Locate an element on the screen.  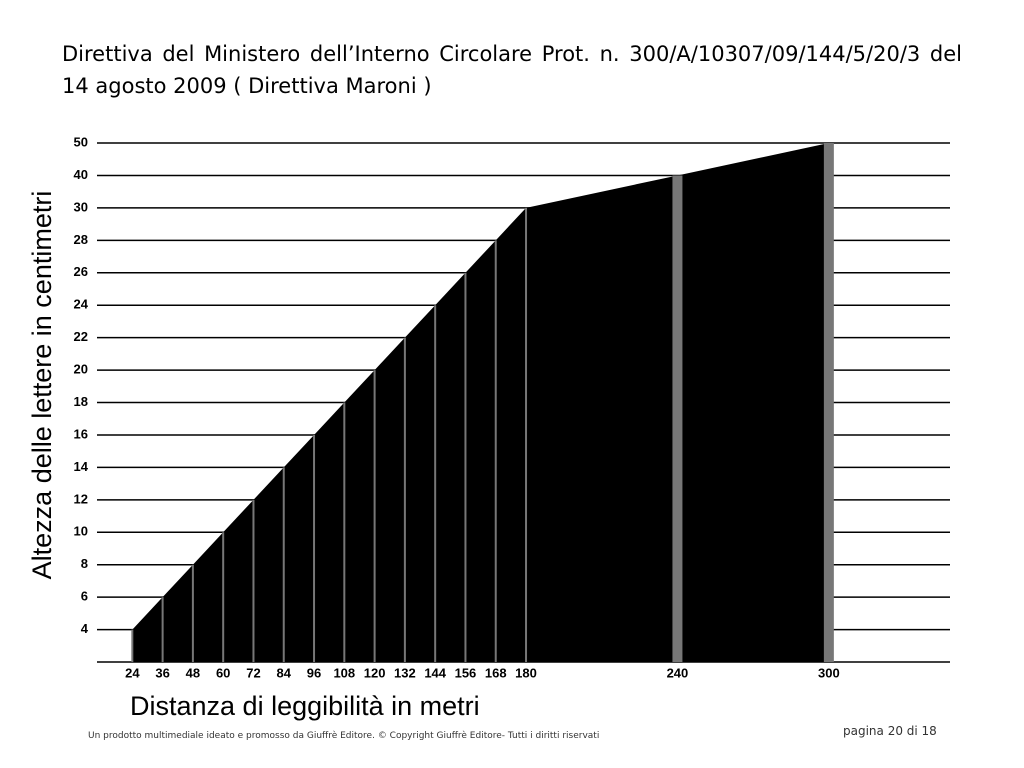
x-tick-label: 60 is located at coordinates (223, 672).